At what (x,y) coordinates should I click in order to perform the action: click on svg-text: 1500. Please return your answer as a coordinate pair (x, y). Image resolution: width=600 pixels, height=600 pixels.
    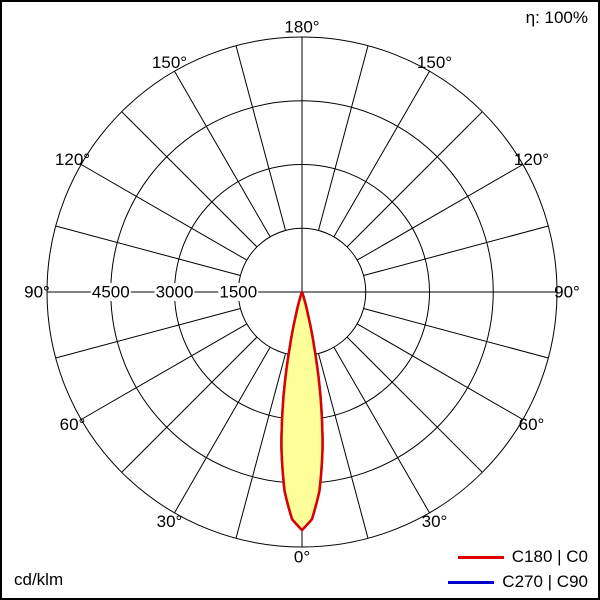
    Looking at the image, I should click on (238, 292).